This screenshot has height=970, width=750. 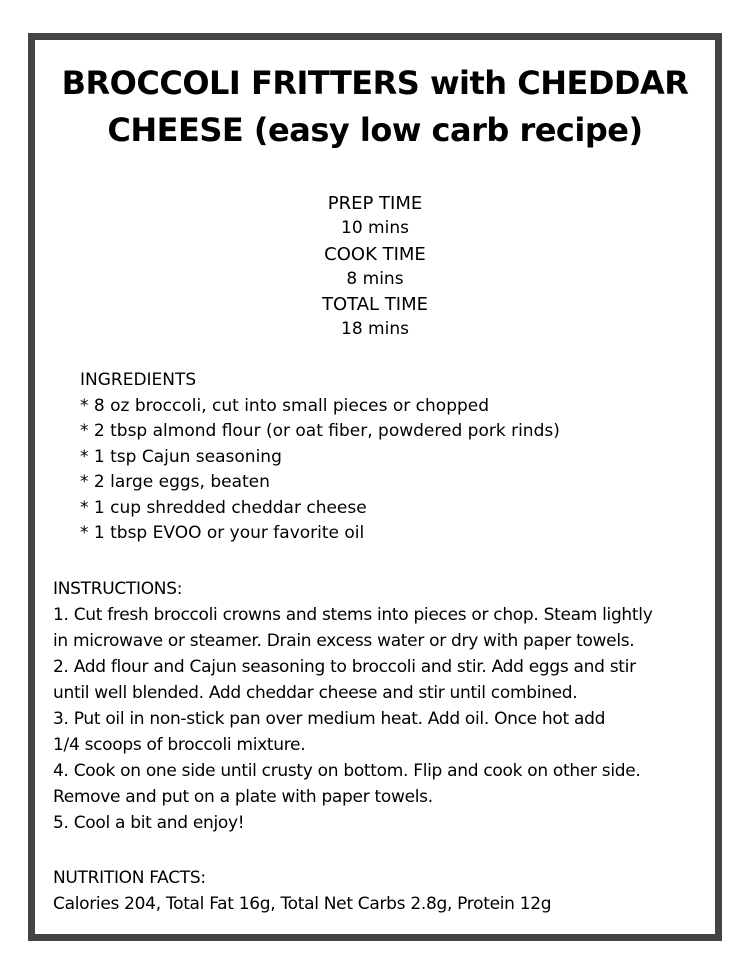 What do you see at coordinates (223, 507) in the screenshot?
I see `ingredient-item: * 1 cup shredded cheddar cheese` at bounding box center [223, 507].